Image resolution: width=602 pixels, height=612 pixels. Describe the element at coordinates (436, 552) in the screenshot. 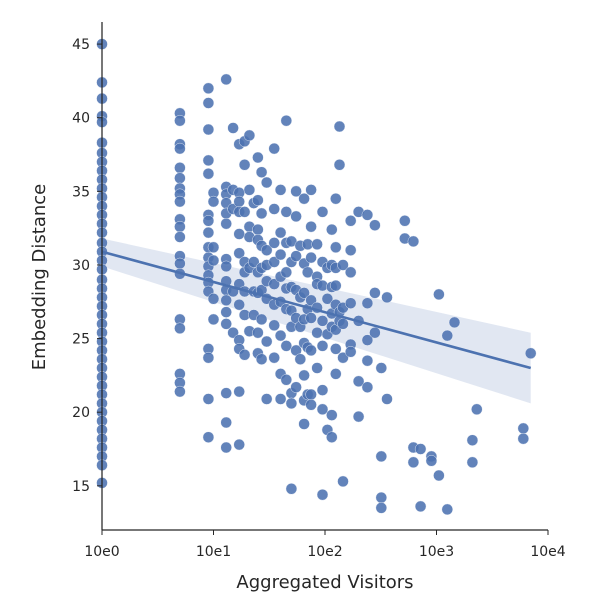

I see `x-tick-label: 10e3` at that location.